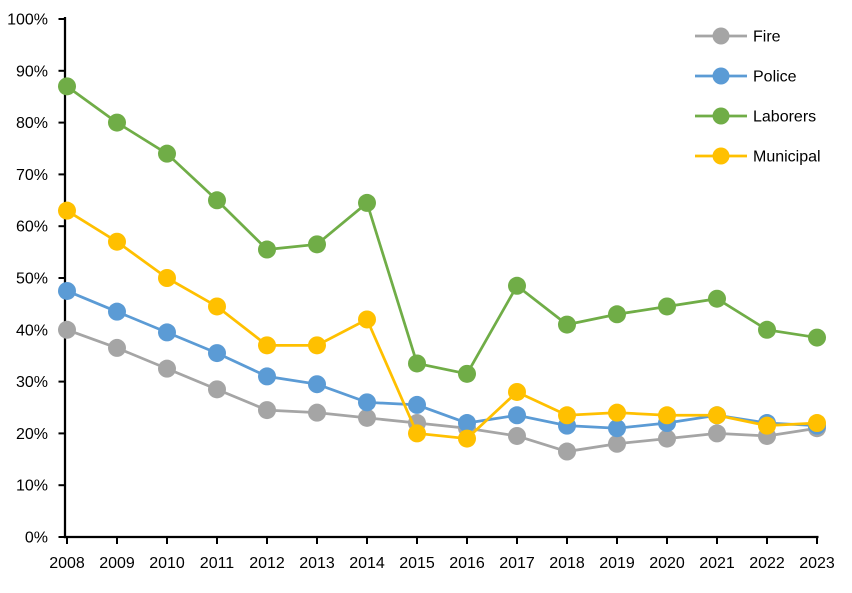  Describe the element at coordinates (367, 417) in the screenshot. I see `data-point-fire-2014` at that location.